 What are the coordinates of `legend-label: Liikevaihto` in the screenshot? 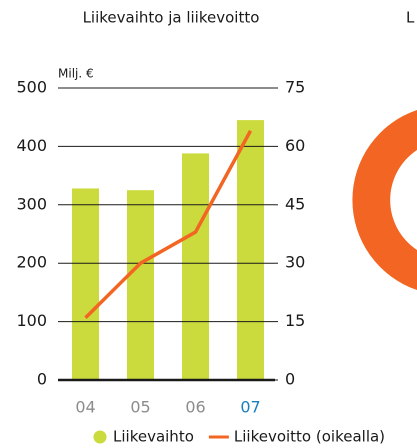 It's located at (153, 437).